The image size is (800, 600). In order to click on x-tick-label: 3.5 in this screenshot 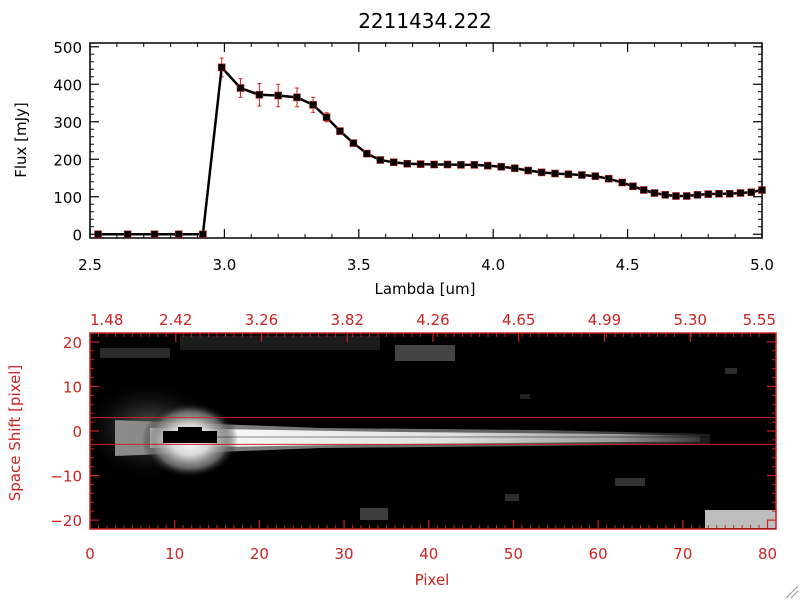, I will do `click(359, 265)`.